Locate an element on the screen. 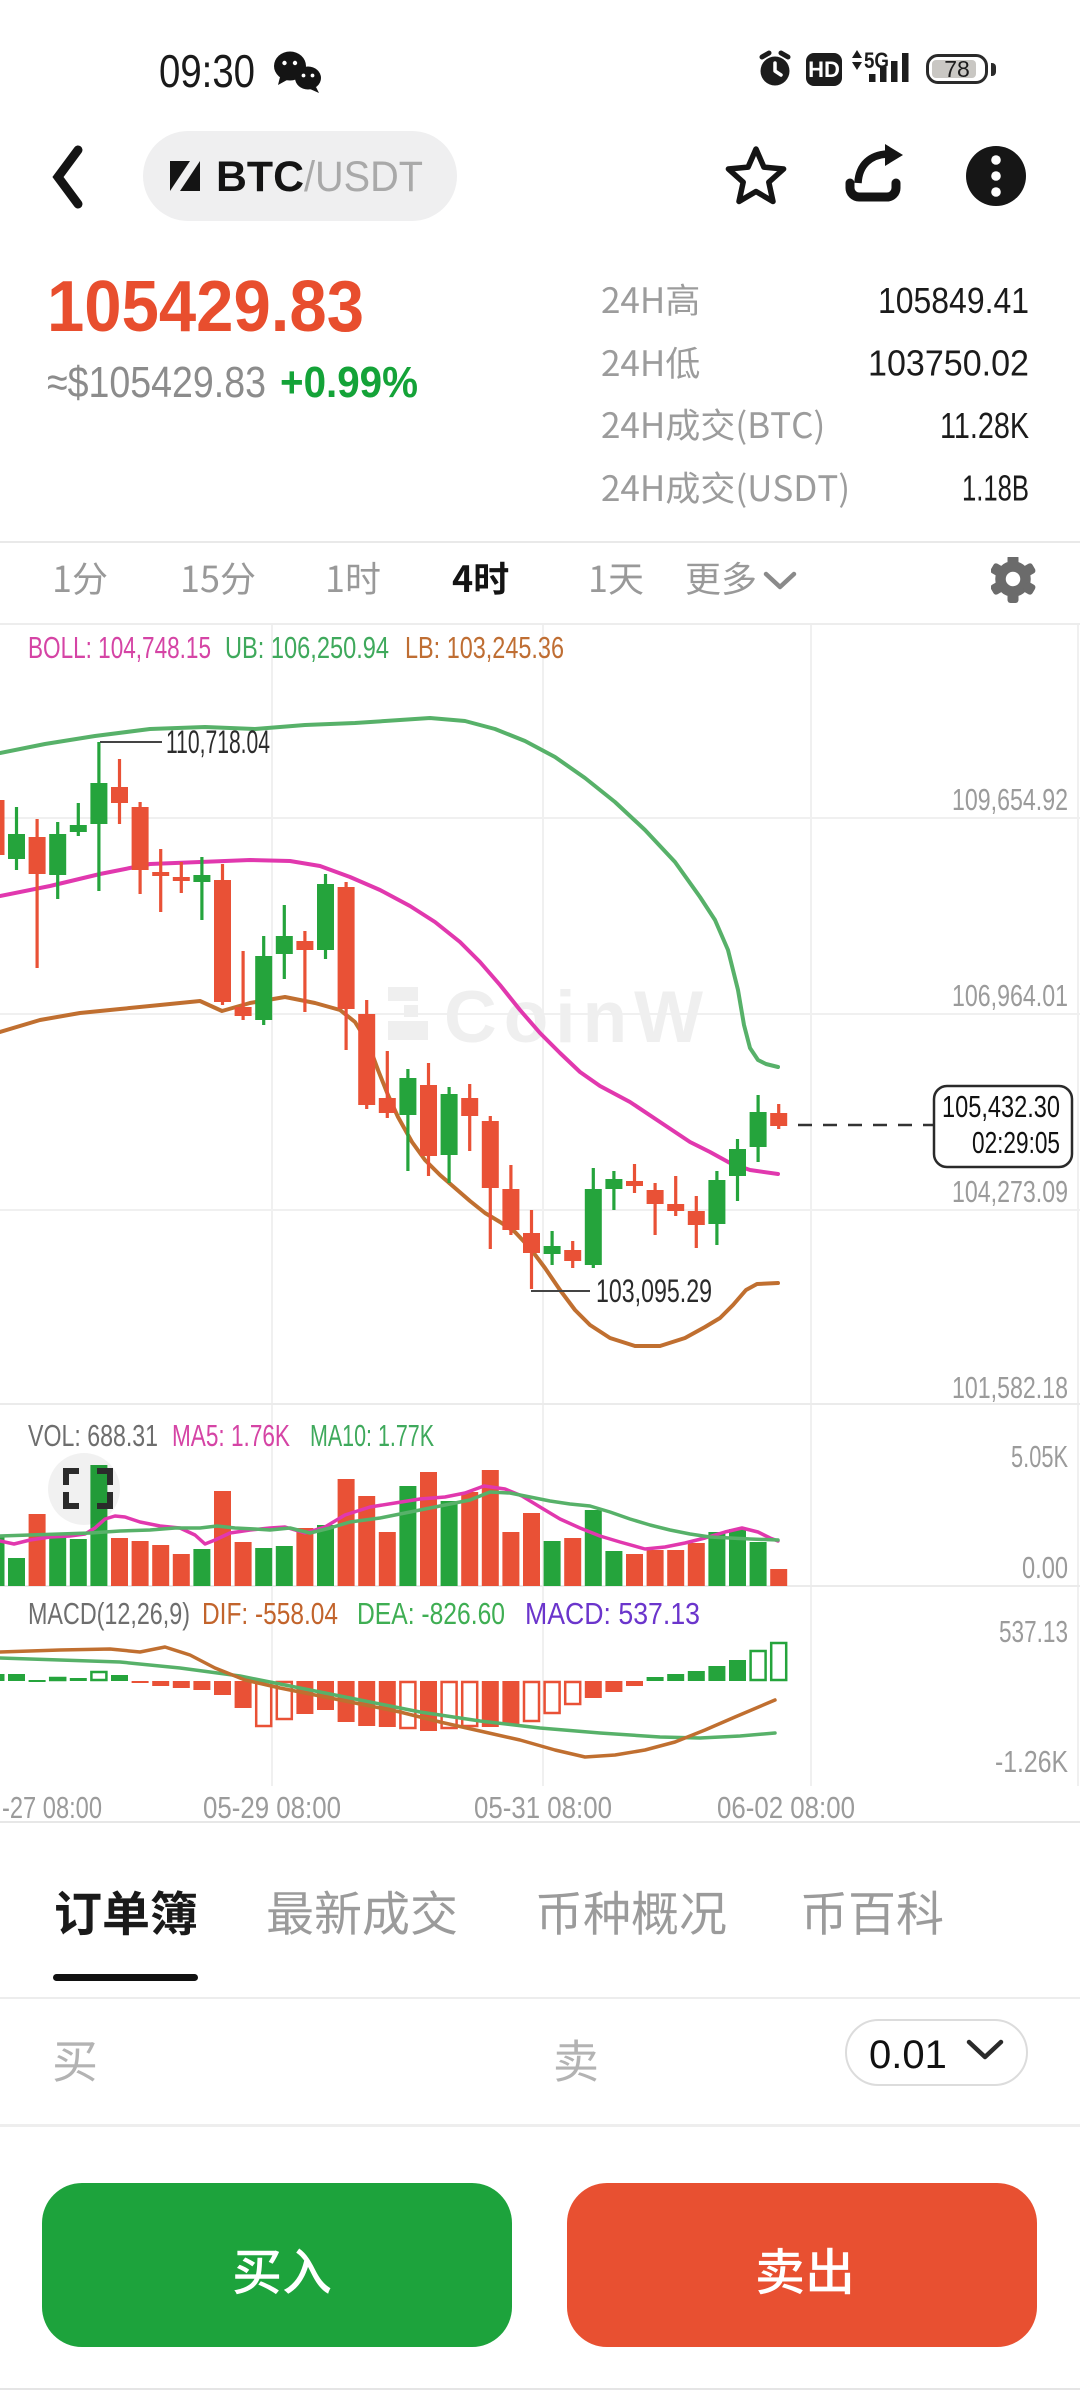 This screenshot has width=1080, height=2400. svg-text: 109,654.92 is located at coordinates (1010, 799).